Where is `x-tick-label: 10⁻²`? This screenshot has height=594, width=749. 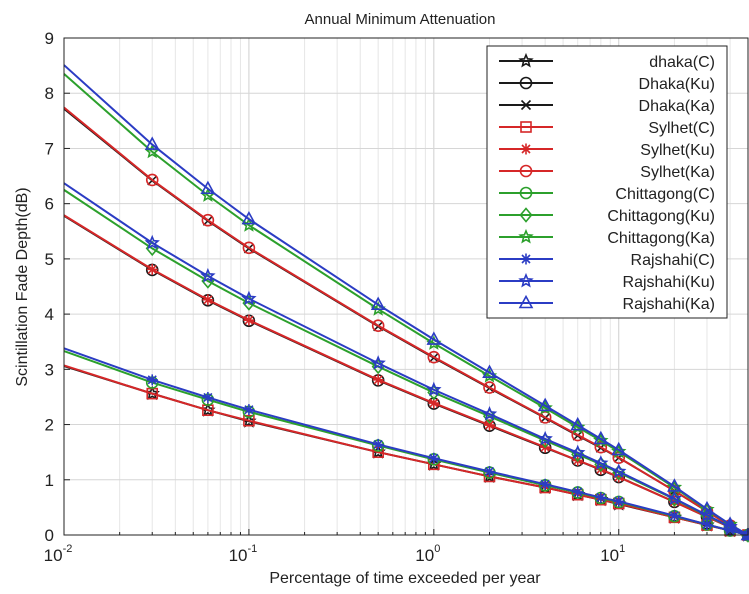
x-tick-label: 10⁻² is located at coordinates (58, 554).